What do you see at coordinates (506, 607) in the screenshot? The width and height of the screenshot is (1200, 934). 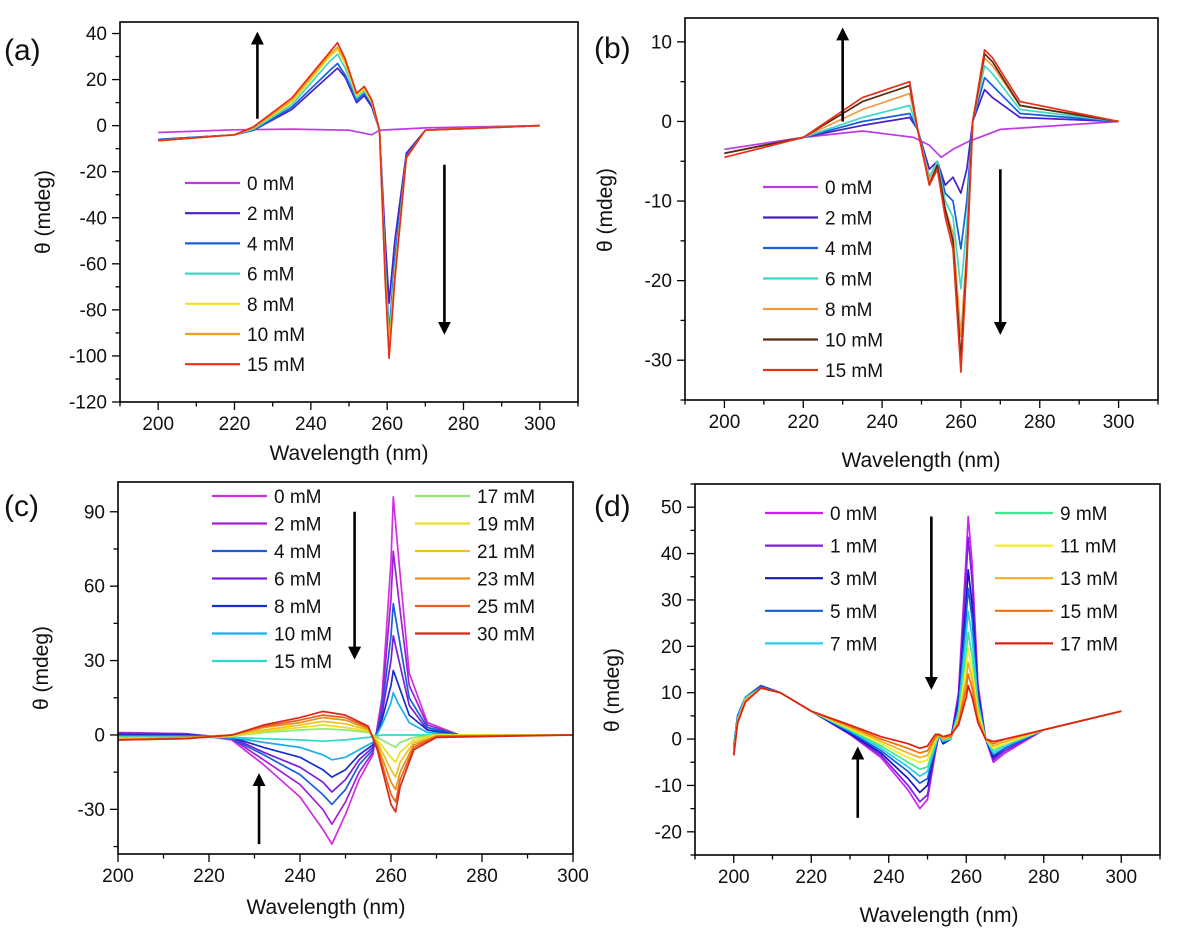 I see `legend-label: 25 mM` at bounding box center [506, 607].